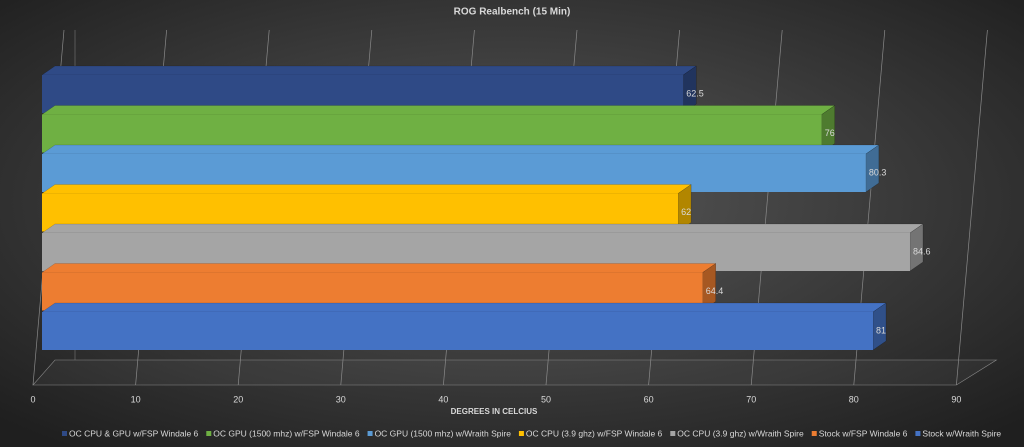 The image size is (1024, 447). Describe the element at coordinates (854, 399) in the screenshot. I see `x-tick-label: 80` at that location.